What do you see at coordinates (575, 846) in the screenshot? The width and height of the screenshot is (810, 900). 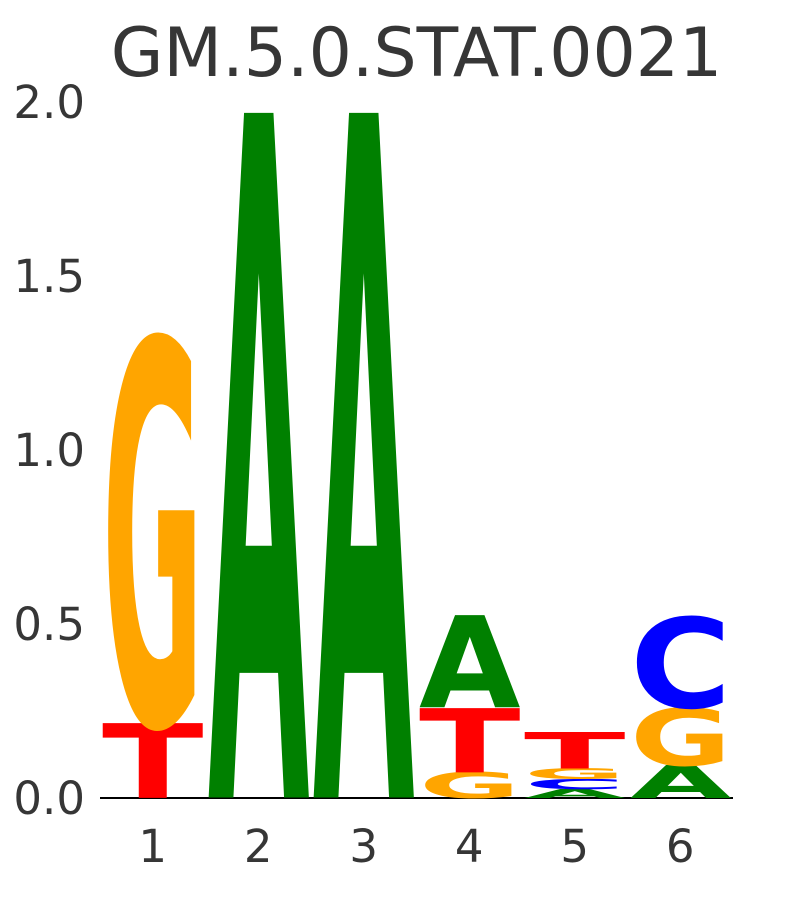 I see `x-tick-label: 5` at bounding box center [575, 846].